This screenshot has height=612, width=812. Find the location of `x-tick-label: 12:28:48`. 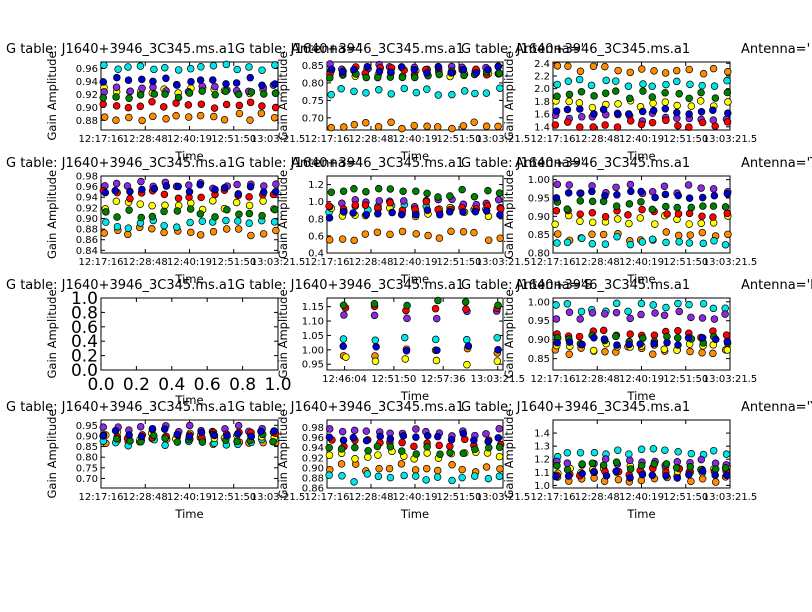

x-tick-label: 12:28:48 is located at coordinates (597, 379).